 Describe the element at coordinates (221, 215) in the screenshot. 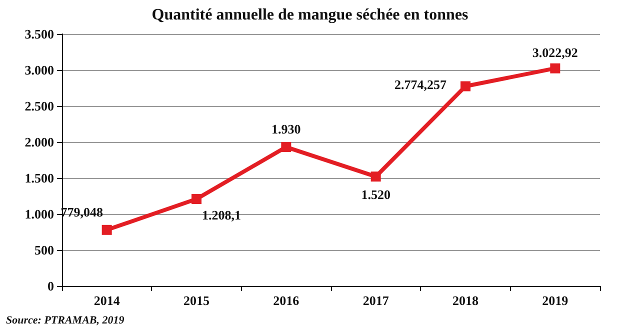

I see `data-label: 1.208,1` at that location.